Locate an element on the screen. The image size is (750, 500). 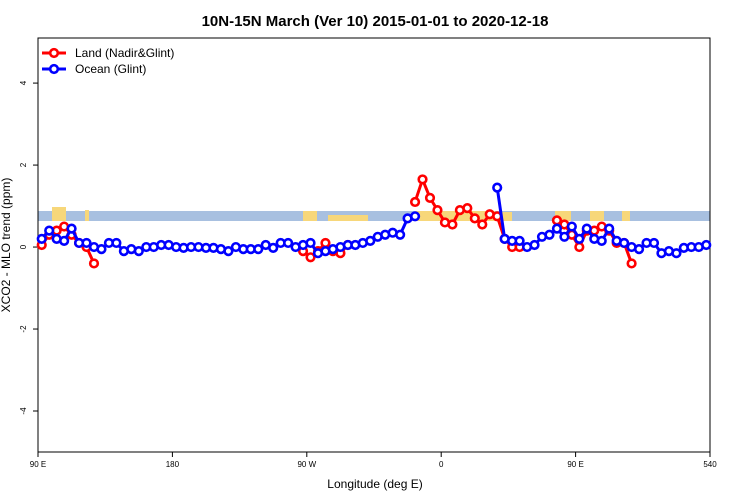
x-tick-label: 0 is located at coordinates (441, 464).